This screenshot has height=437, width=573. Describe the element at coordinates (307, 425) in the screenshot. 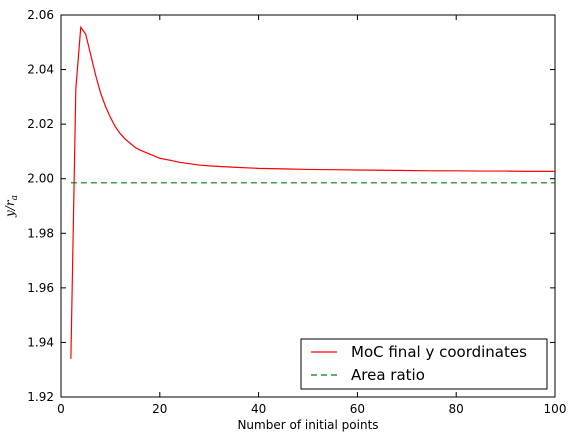

I see `x-axis-label: Number of initial points` at that location.